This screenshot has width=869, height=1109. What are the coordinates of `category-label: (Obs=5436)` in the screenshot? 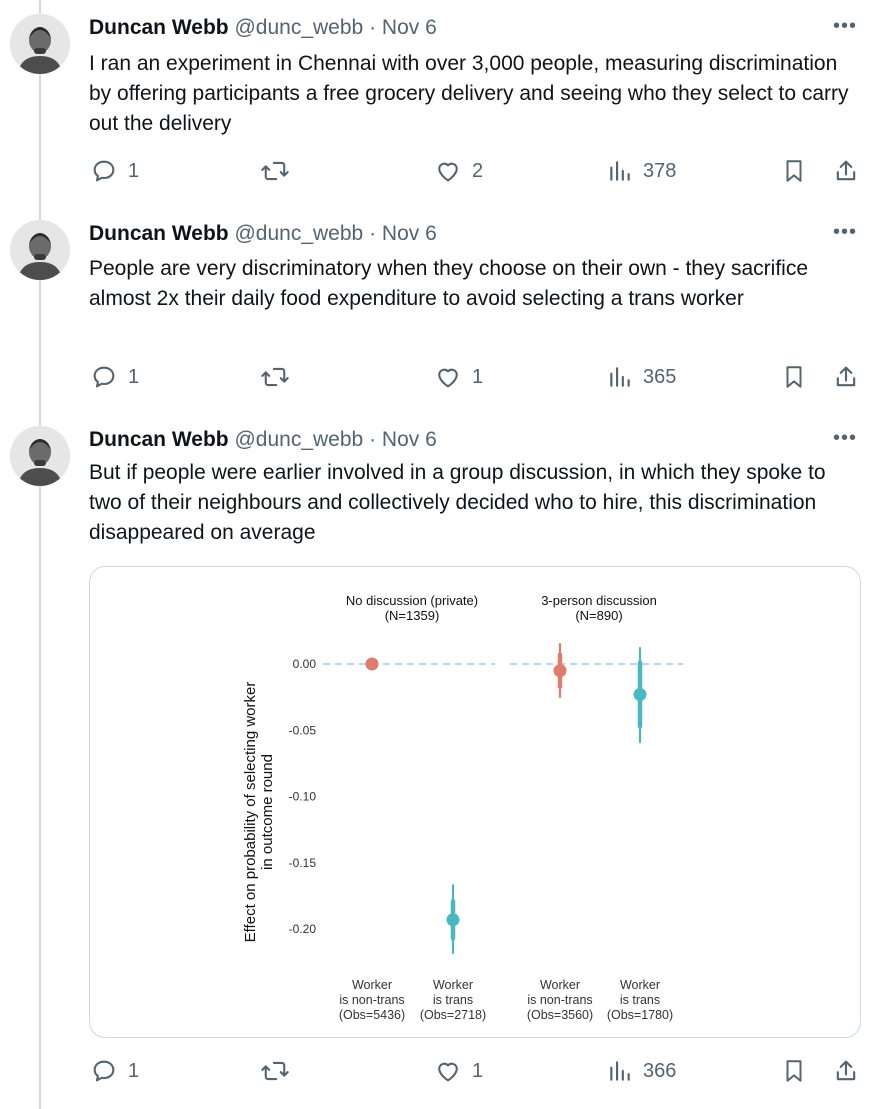 It's located at (372, 1015).